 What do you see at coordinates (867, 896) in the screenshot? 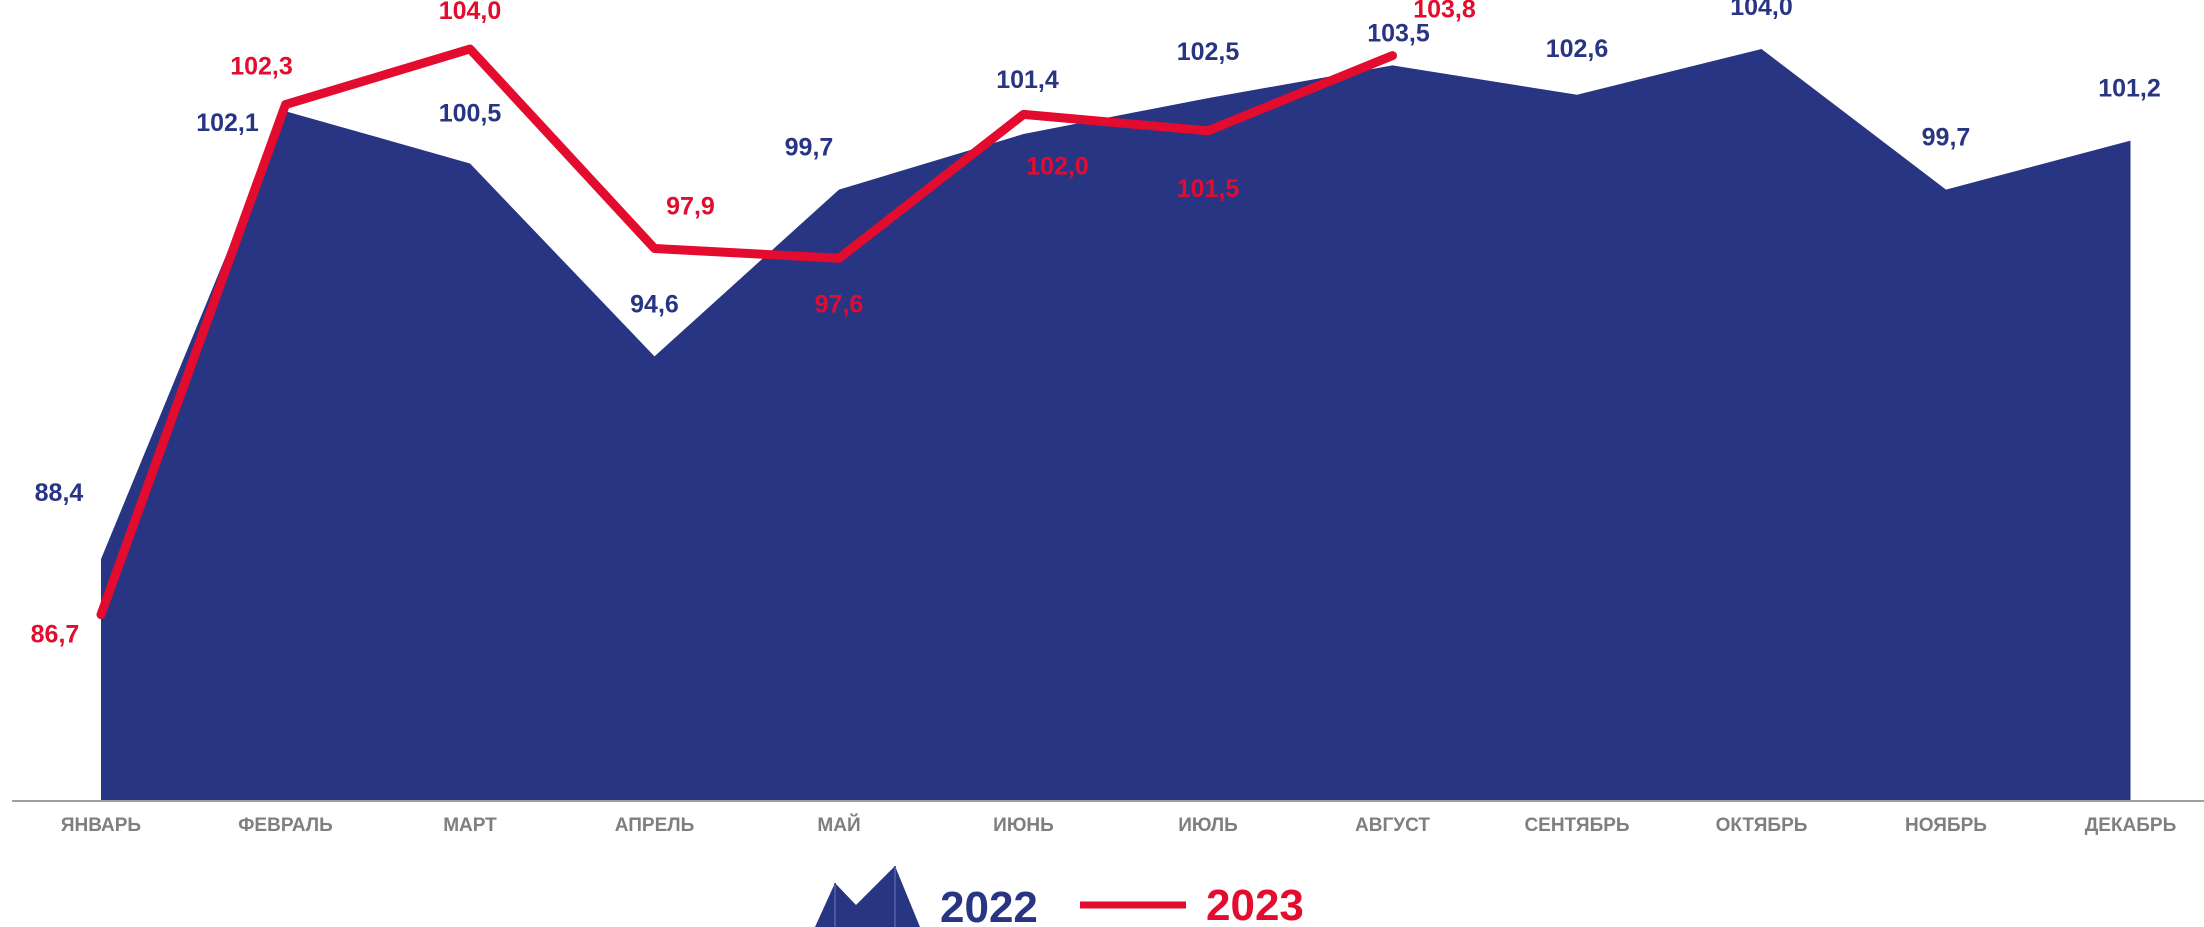
I see `legend-area-icon` at bounding box center [867, 896].